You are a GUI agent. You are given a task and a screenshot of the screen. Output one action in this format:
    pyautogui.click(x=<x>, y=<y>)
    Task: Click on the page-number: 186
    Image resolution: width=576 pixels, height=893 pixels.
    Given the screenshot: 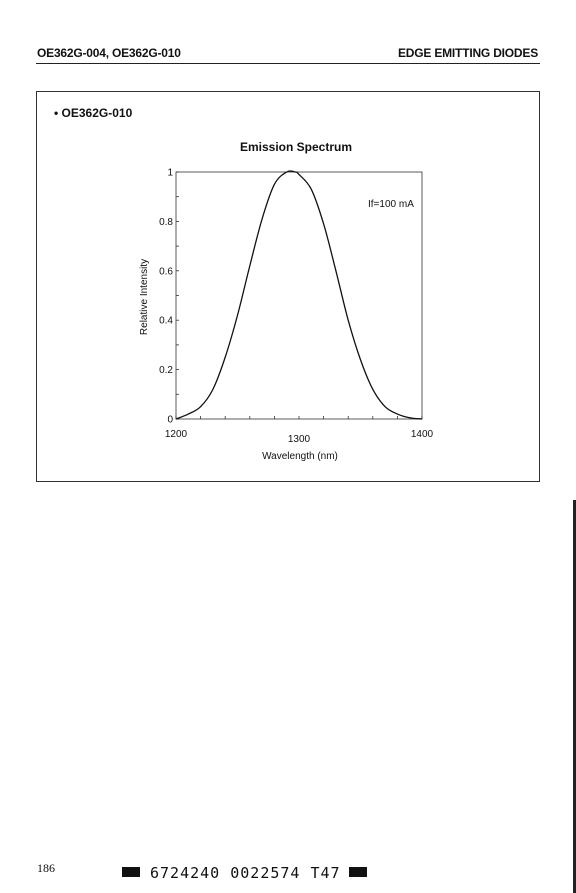 What is the action you would take?
    pyautogui.click(x=46, y=868)
    